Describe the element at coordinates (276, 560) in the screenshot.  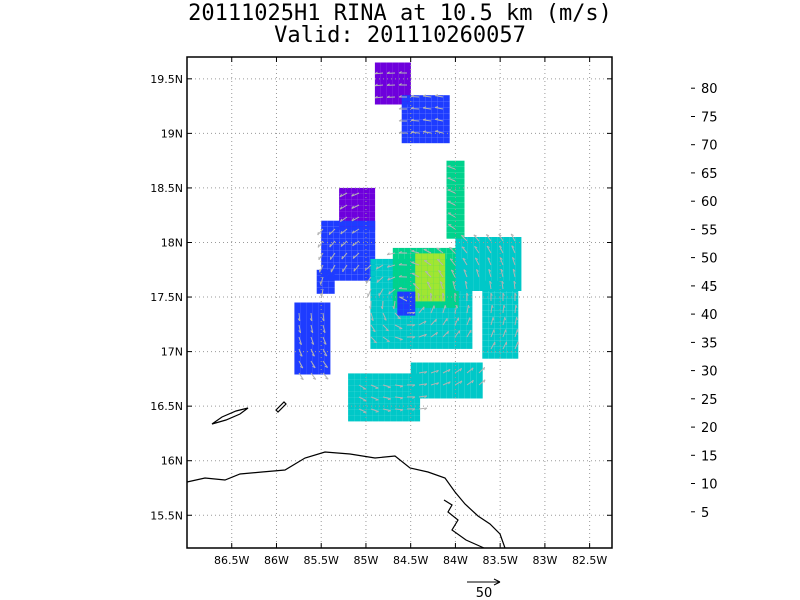
I see `x-tick-label: 86W` at that location.